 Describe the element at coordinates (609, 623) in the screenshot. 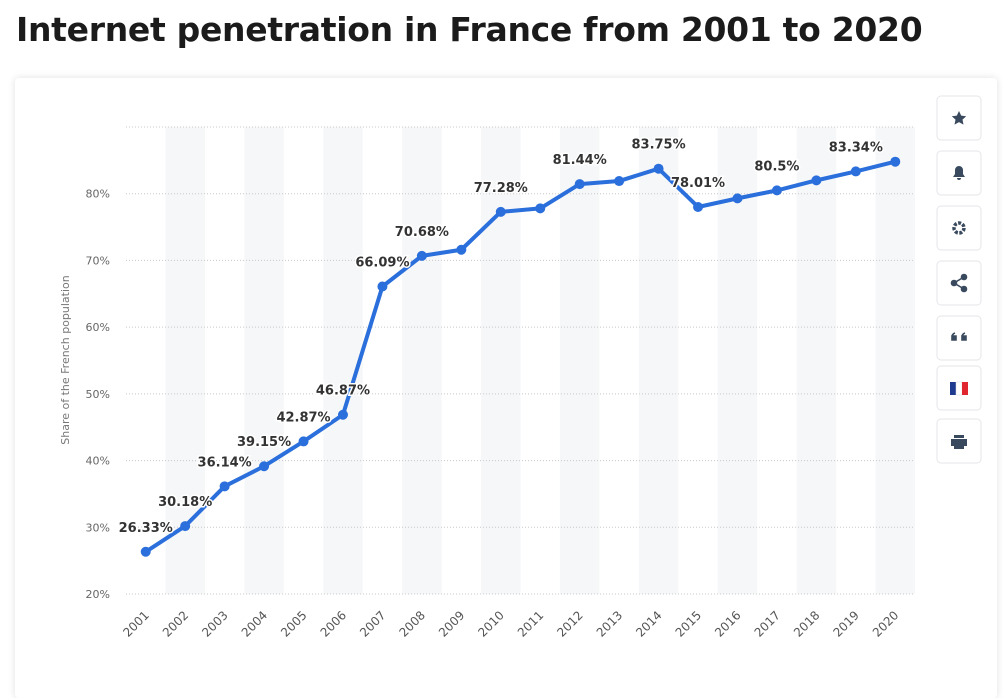

I see `x-tick-label: 2013` at that location.